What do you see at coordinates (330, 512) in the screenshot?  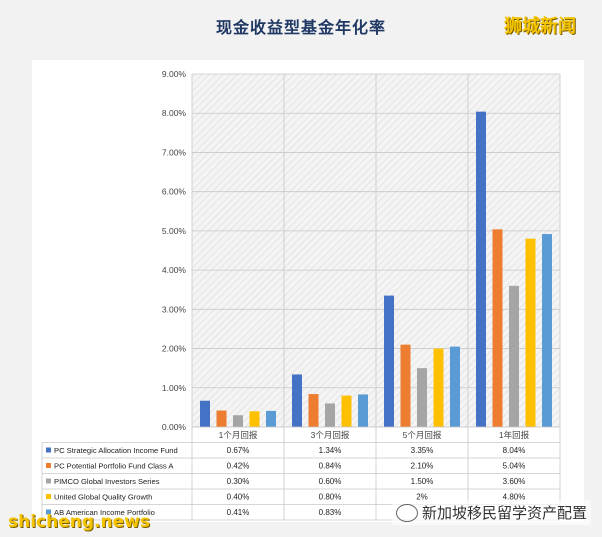 I see `data-label: 0.83%` at bounding box center [330, 512].